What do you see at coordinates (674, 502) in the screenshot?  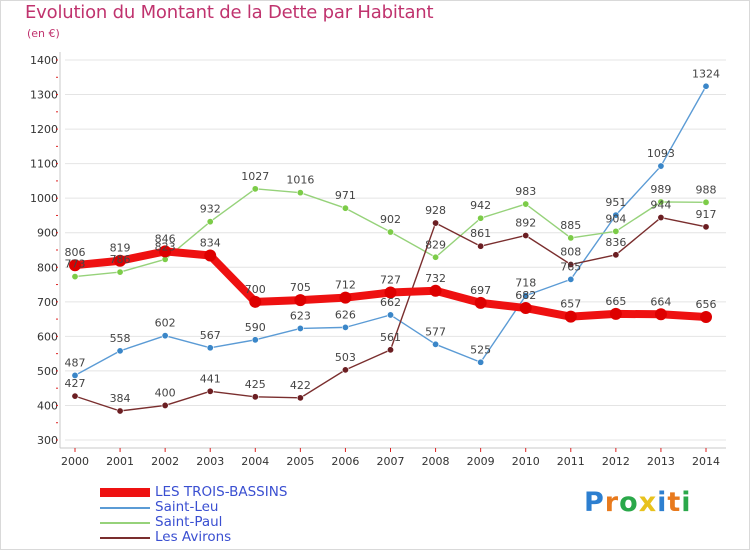 I see `logo-letter: t` at bounding box center [674, 502].